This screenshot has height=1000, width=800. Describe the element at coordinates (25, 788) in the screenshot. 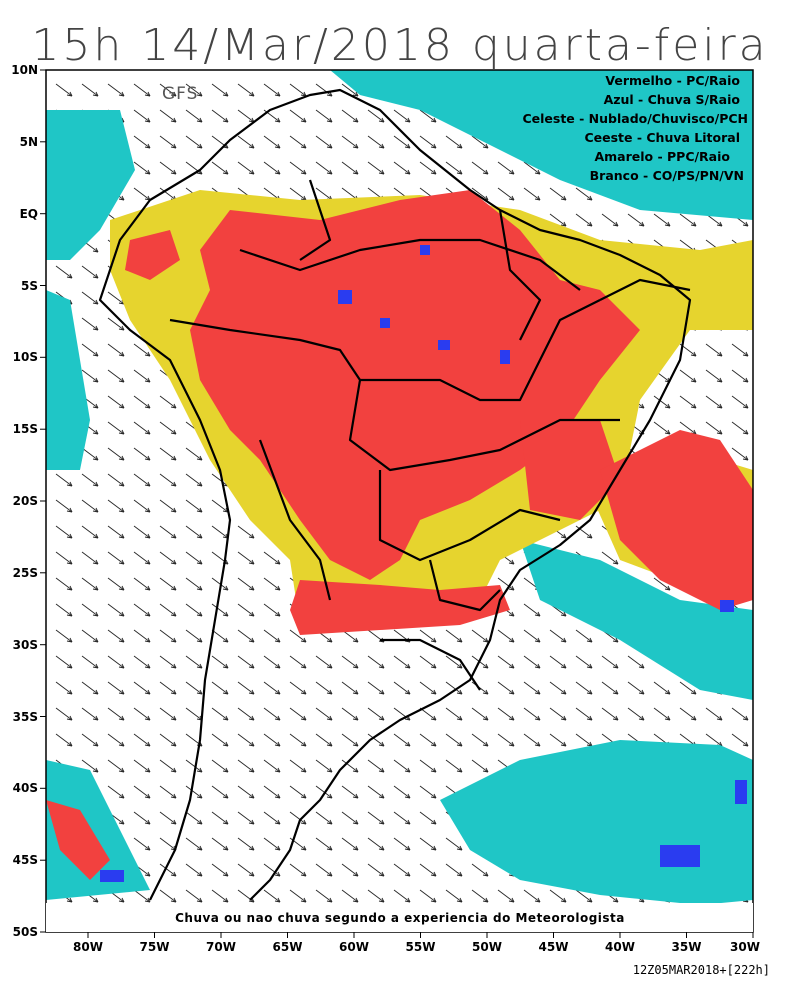

I see `lat-label: 40S` at that location.